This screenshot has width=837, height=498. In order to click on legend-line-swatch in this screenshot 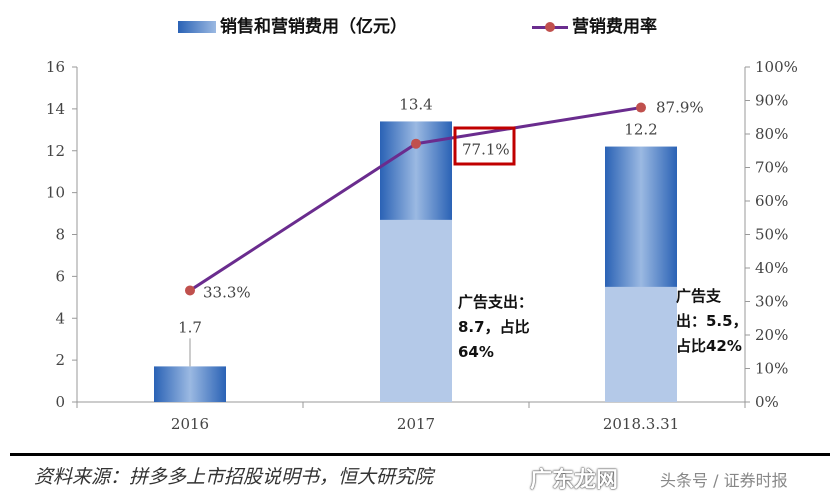, I will do `click(550, 26)`.